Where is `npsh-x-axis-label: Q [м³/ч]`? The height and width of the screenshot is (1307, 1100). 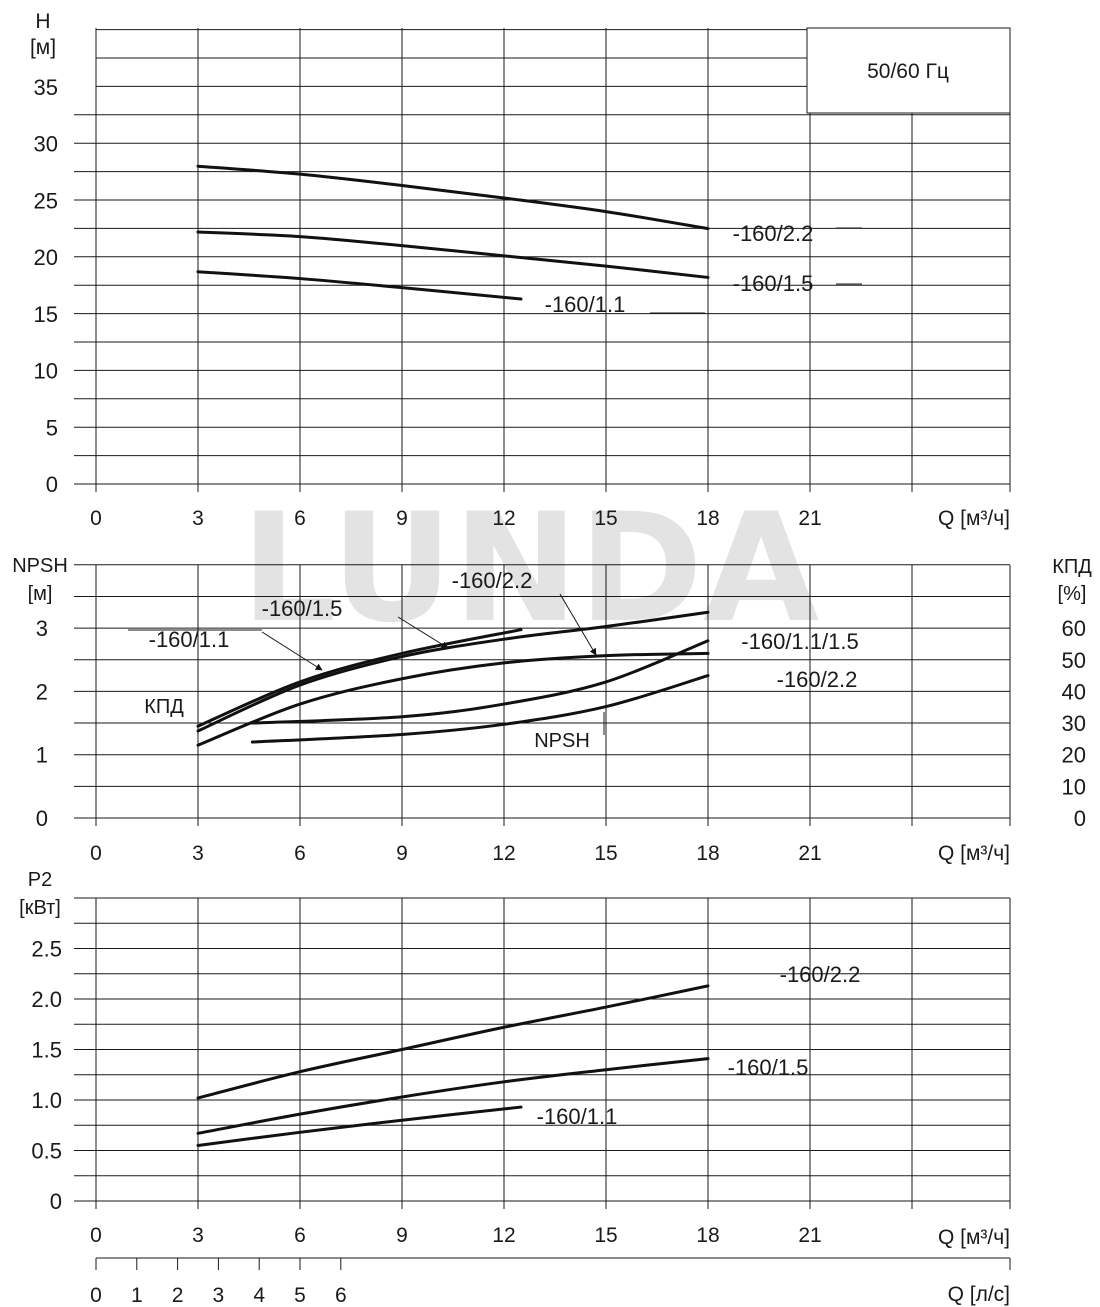 npsh-x-axis-label: Q [м³/ч] is located at coordinates (974, 853).